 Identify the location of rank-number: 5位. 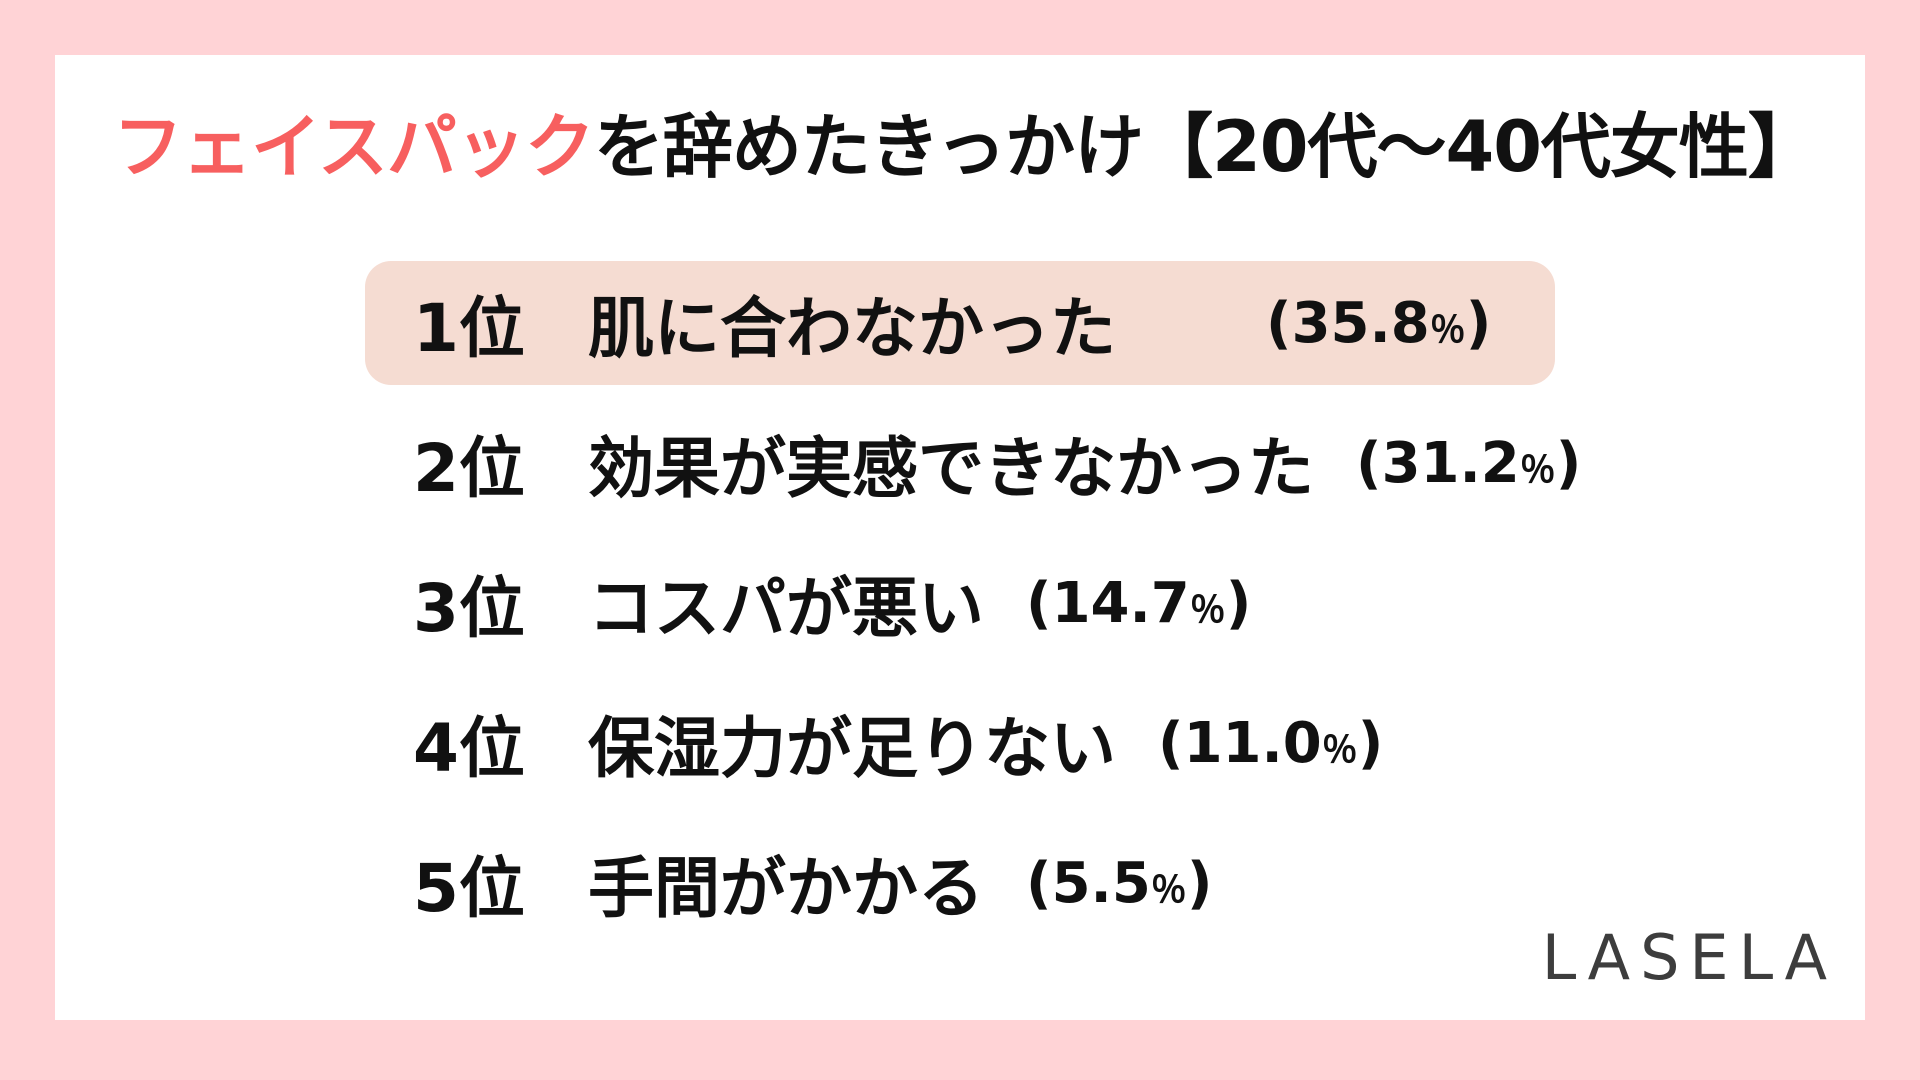
(469, 888).